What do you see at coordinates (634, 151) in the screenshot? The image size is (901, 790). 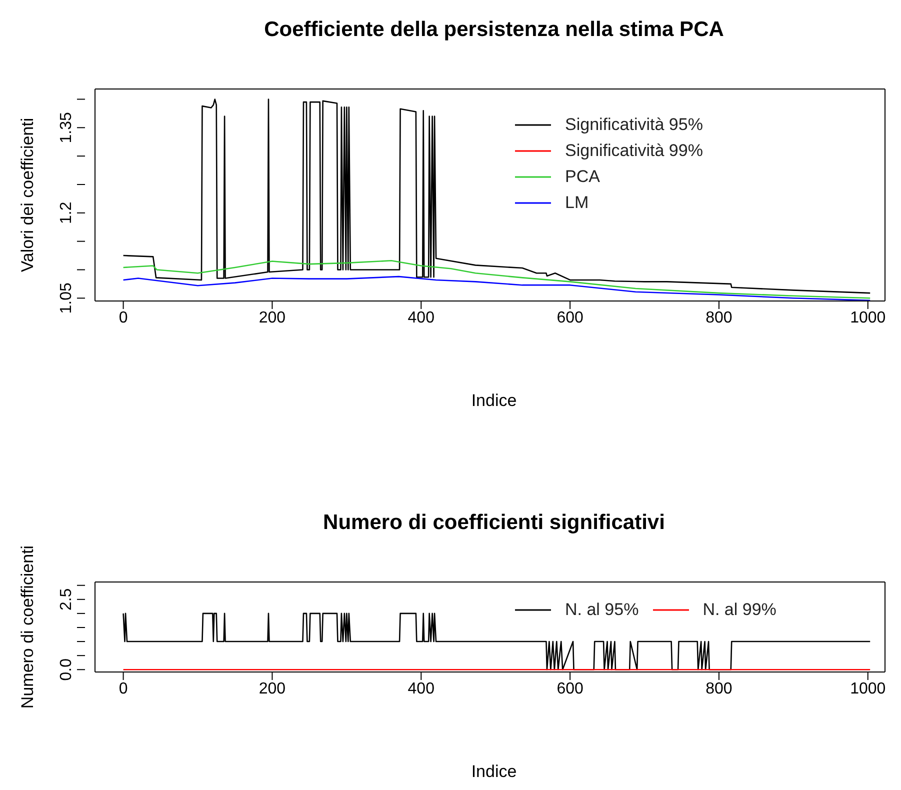 I see `legend-label: Significatività 99%` at bounding box center [634, 151].